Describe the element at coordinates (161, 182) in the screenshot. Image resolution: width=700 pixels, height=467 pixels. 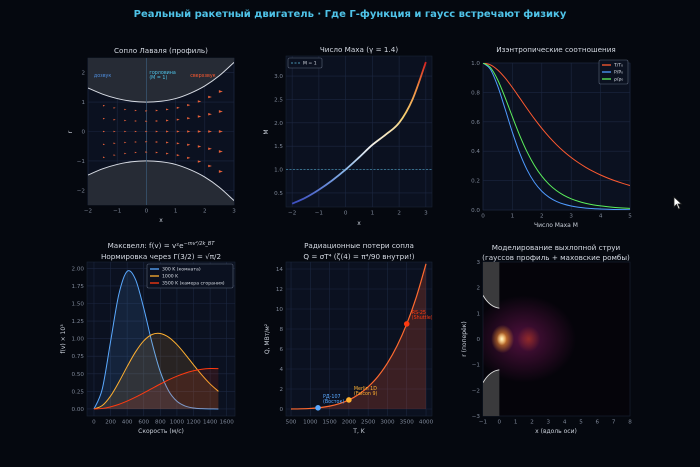
I see `nozzle-wall-lower` at that location.